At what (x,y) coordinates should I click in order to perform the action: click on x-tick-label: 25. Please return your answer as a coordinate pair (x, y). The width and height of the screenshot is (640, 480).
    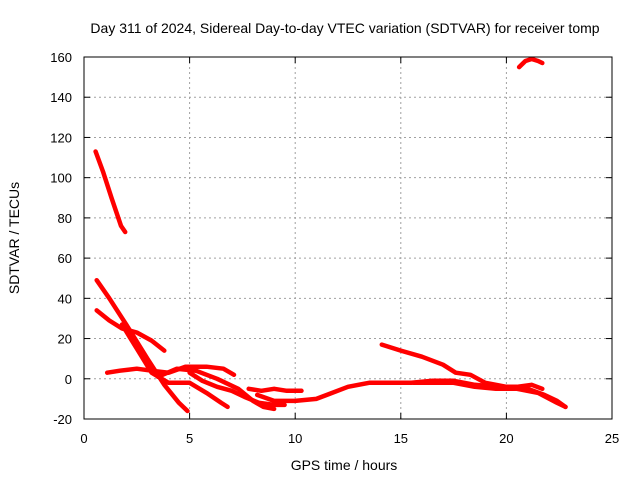
    Looking at the image, I should click on (612, 438).